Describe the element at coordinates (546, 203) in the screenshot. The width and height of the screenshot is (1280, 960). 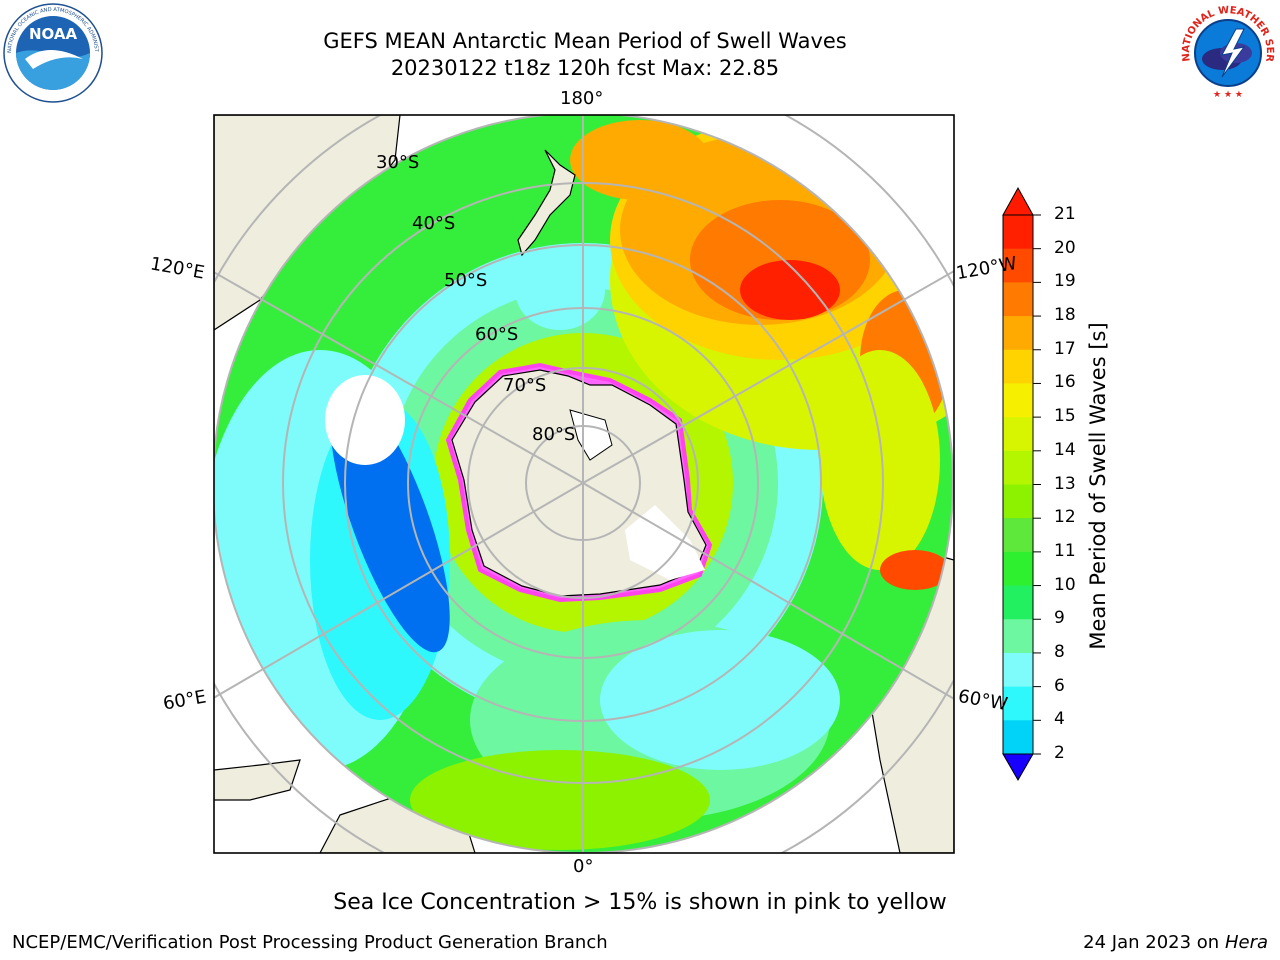
I see `new-zealand` at that location.